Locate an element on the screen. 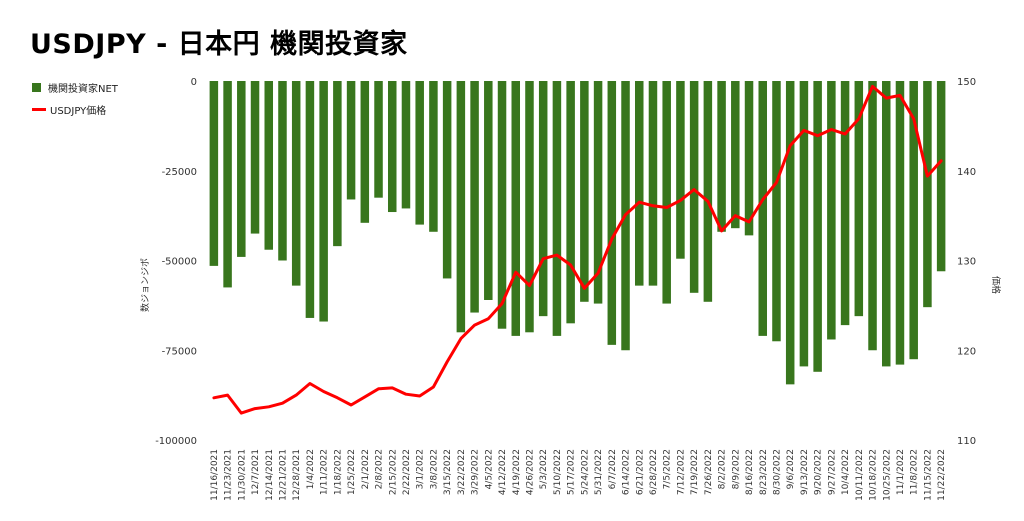 This screenshot has height=521, width=1024. y-axis-left-label: 数ジョンジポ is located at coordinates (145, 285).